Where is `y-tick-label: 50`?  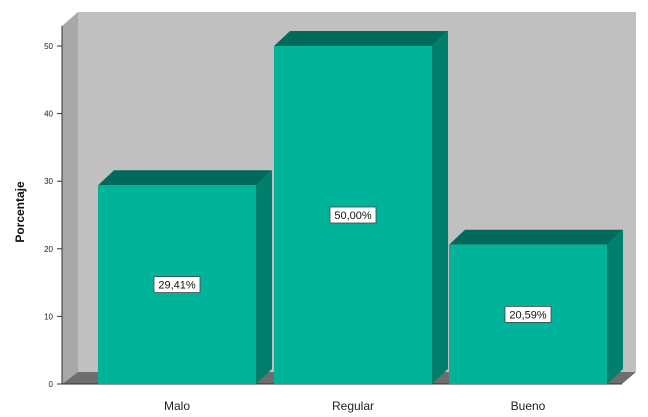
y-tick-label: 50 is located at coordinates (48, 46).